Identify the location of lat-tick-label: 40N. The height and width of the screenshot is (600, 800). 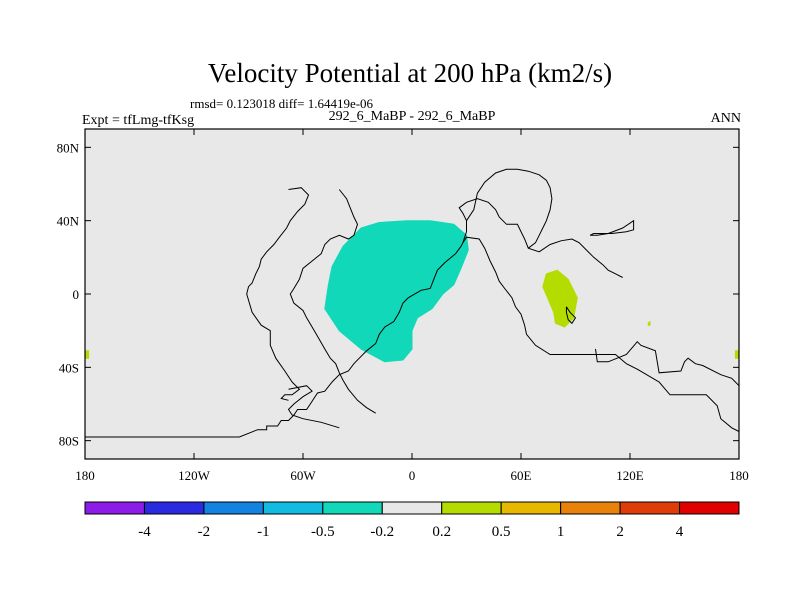
(68, 221).